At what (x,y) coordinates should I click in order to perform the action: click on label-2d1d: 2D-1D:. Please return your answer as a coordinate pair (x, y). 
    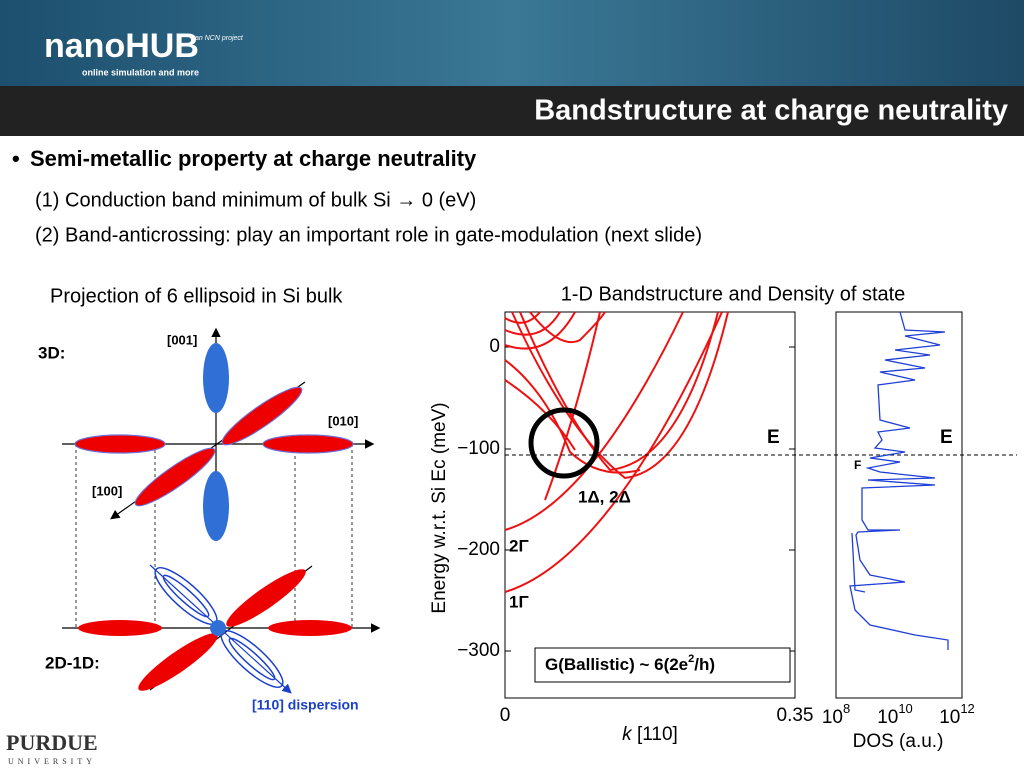
    Looking at the image, I should click on (72, 662).